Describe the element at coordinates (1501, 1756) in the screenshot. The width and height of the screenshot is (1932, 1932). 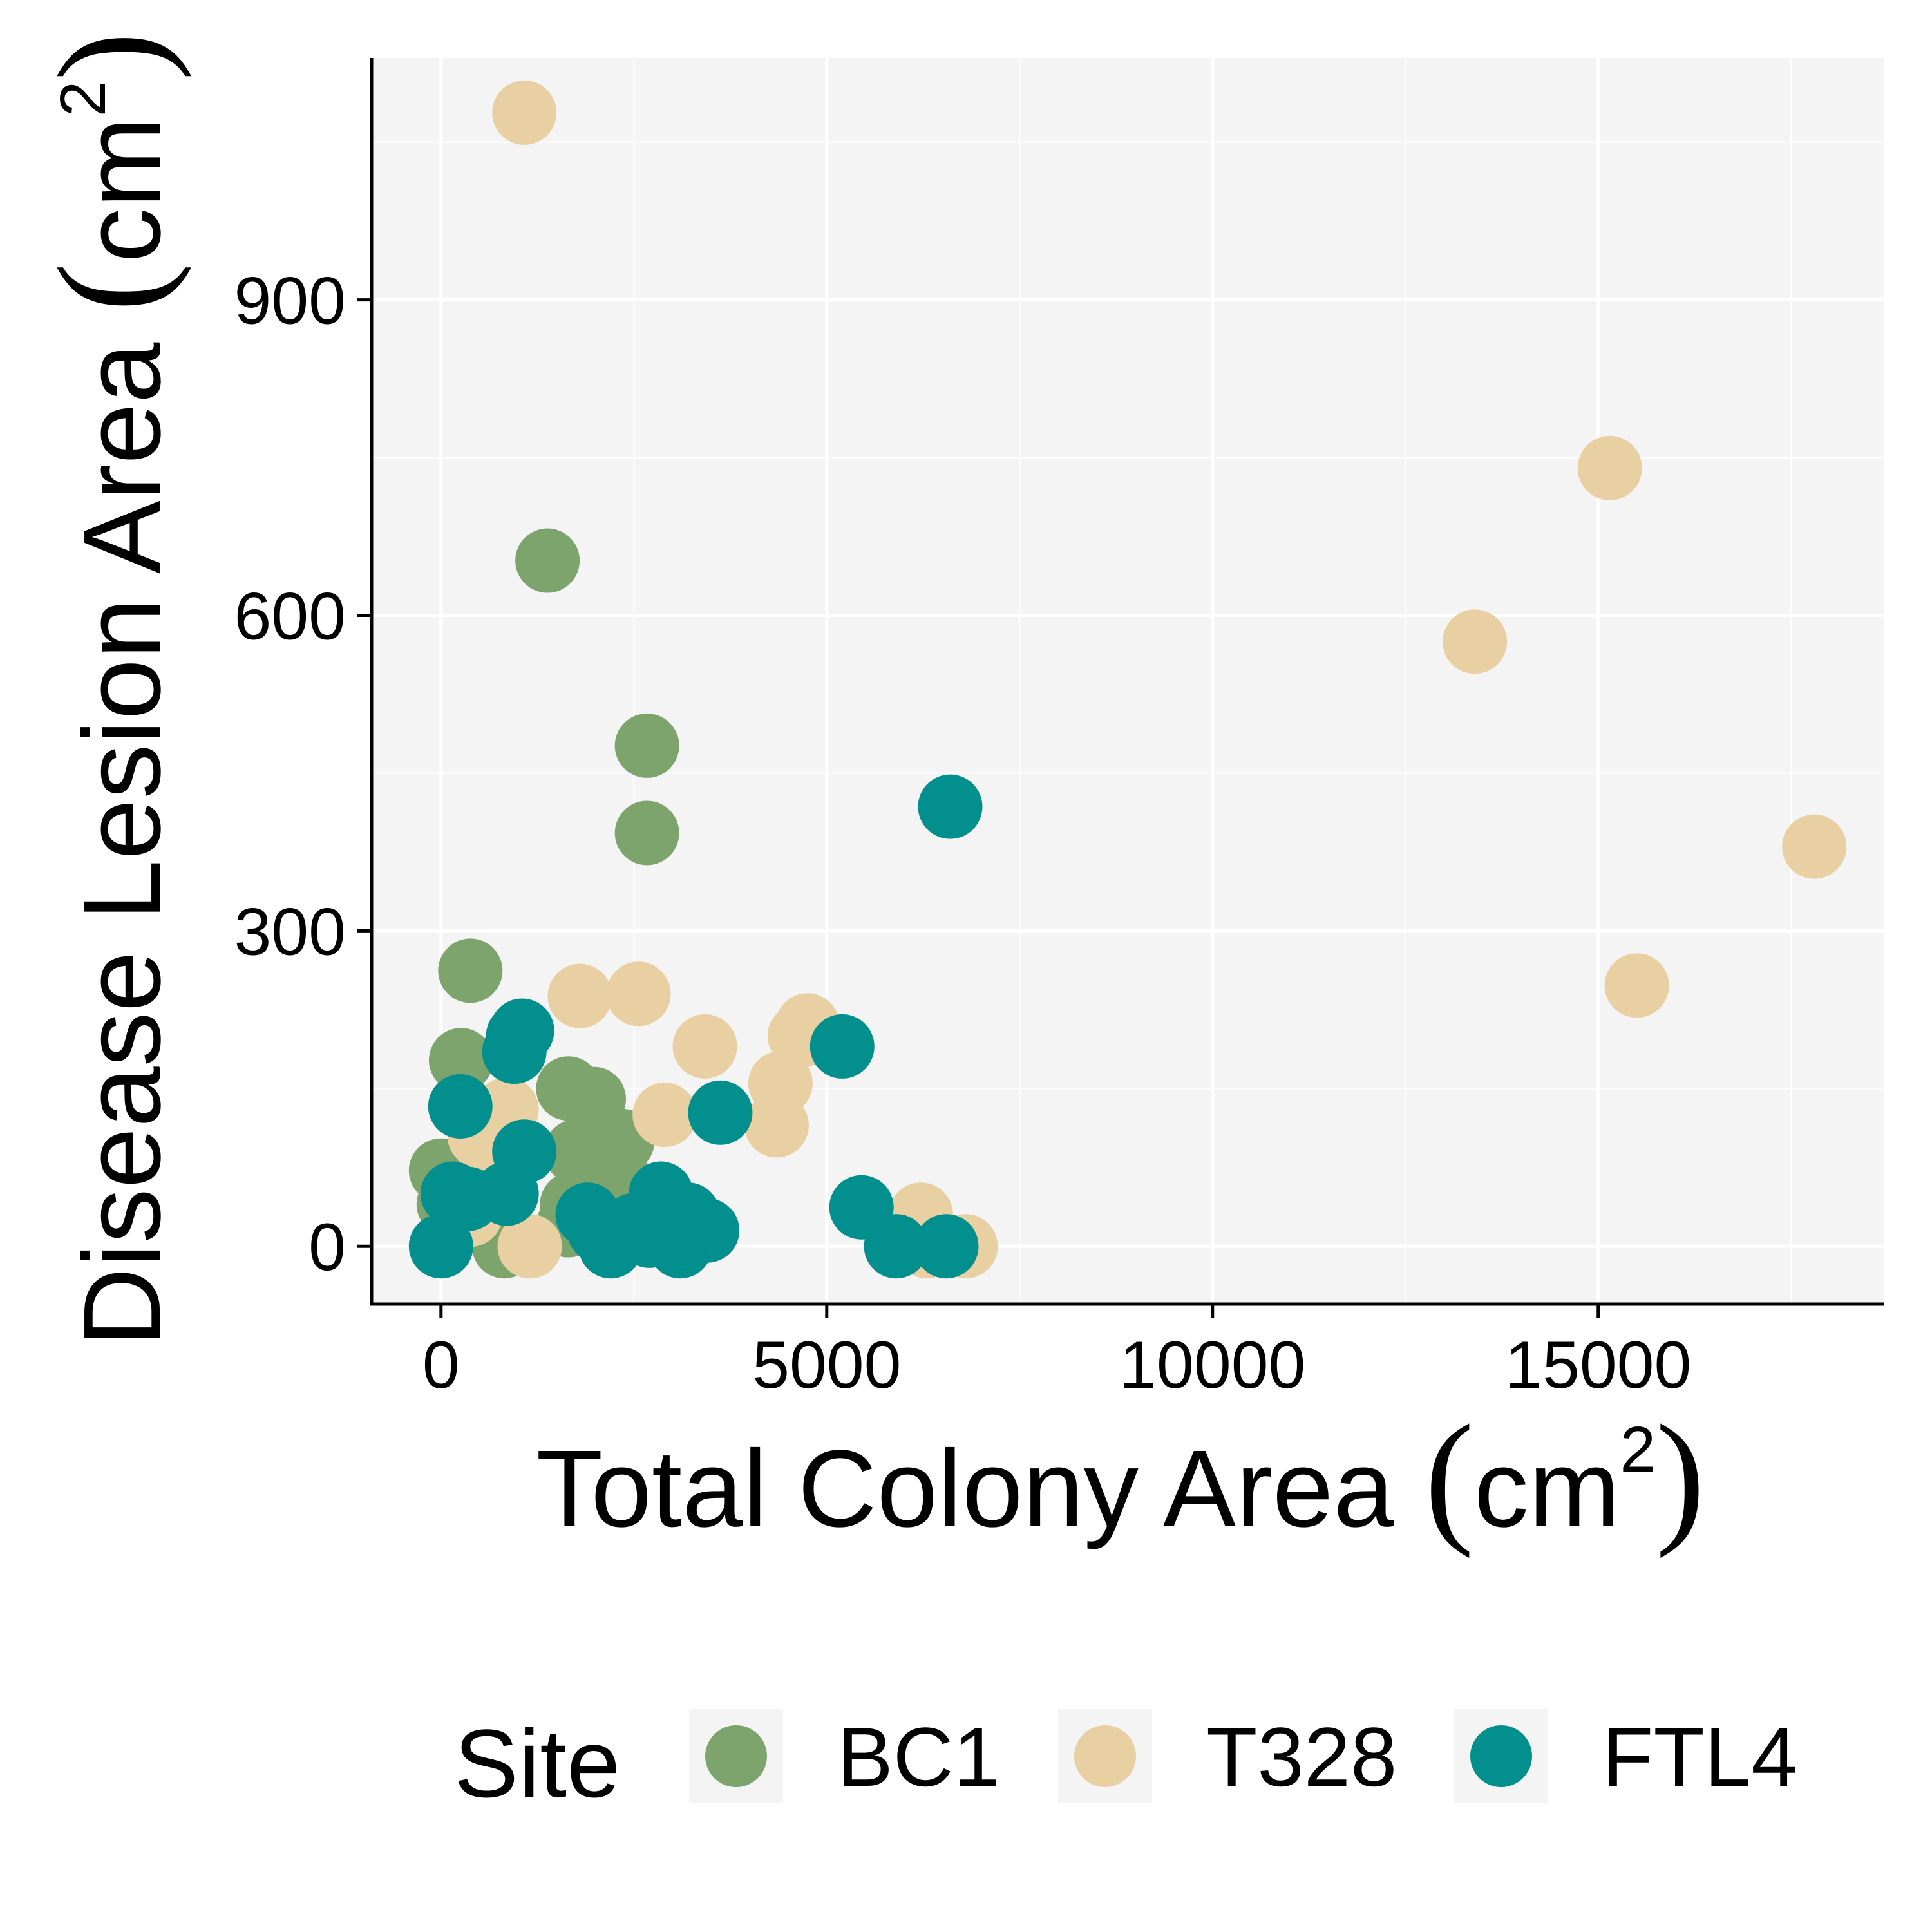
I see `legend-swatch-ftl4` at that location.